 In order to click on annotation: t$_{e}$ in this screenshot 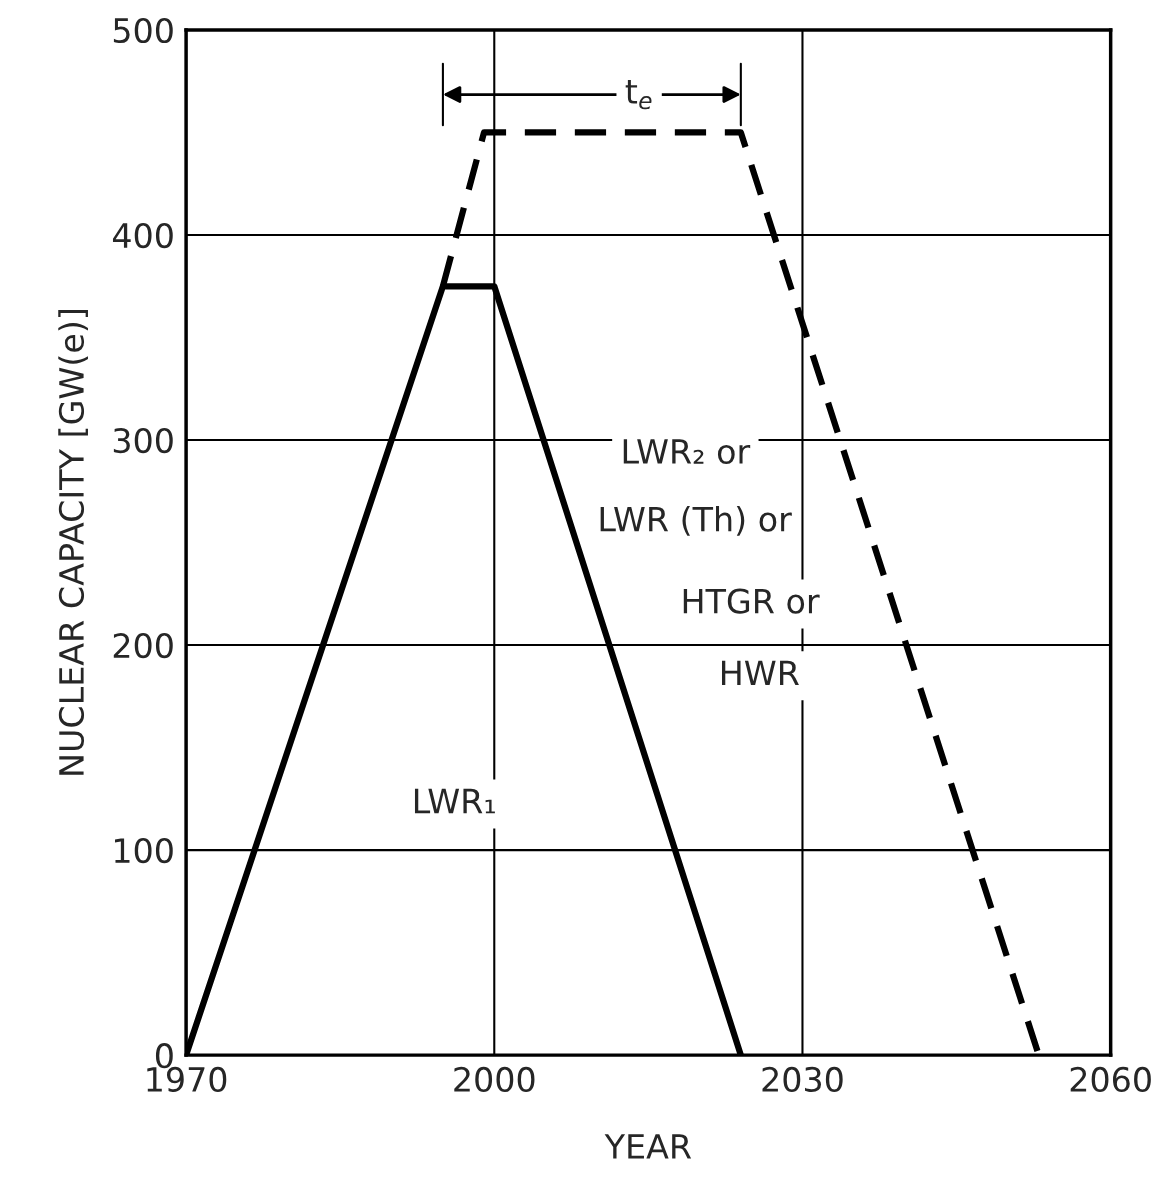, I will do `click(638, 95)`.